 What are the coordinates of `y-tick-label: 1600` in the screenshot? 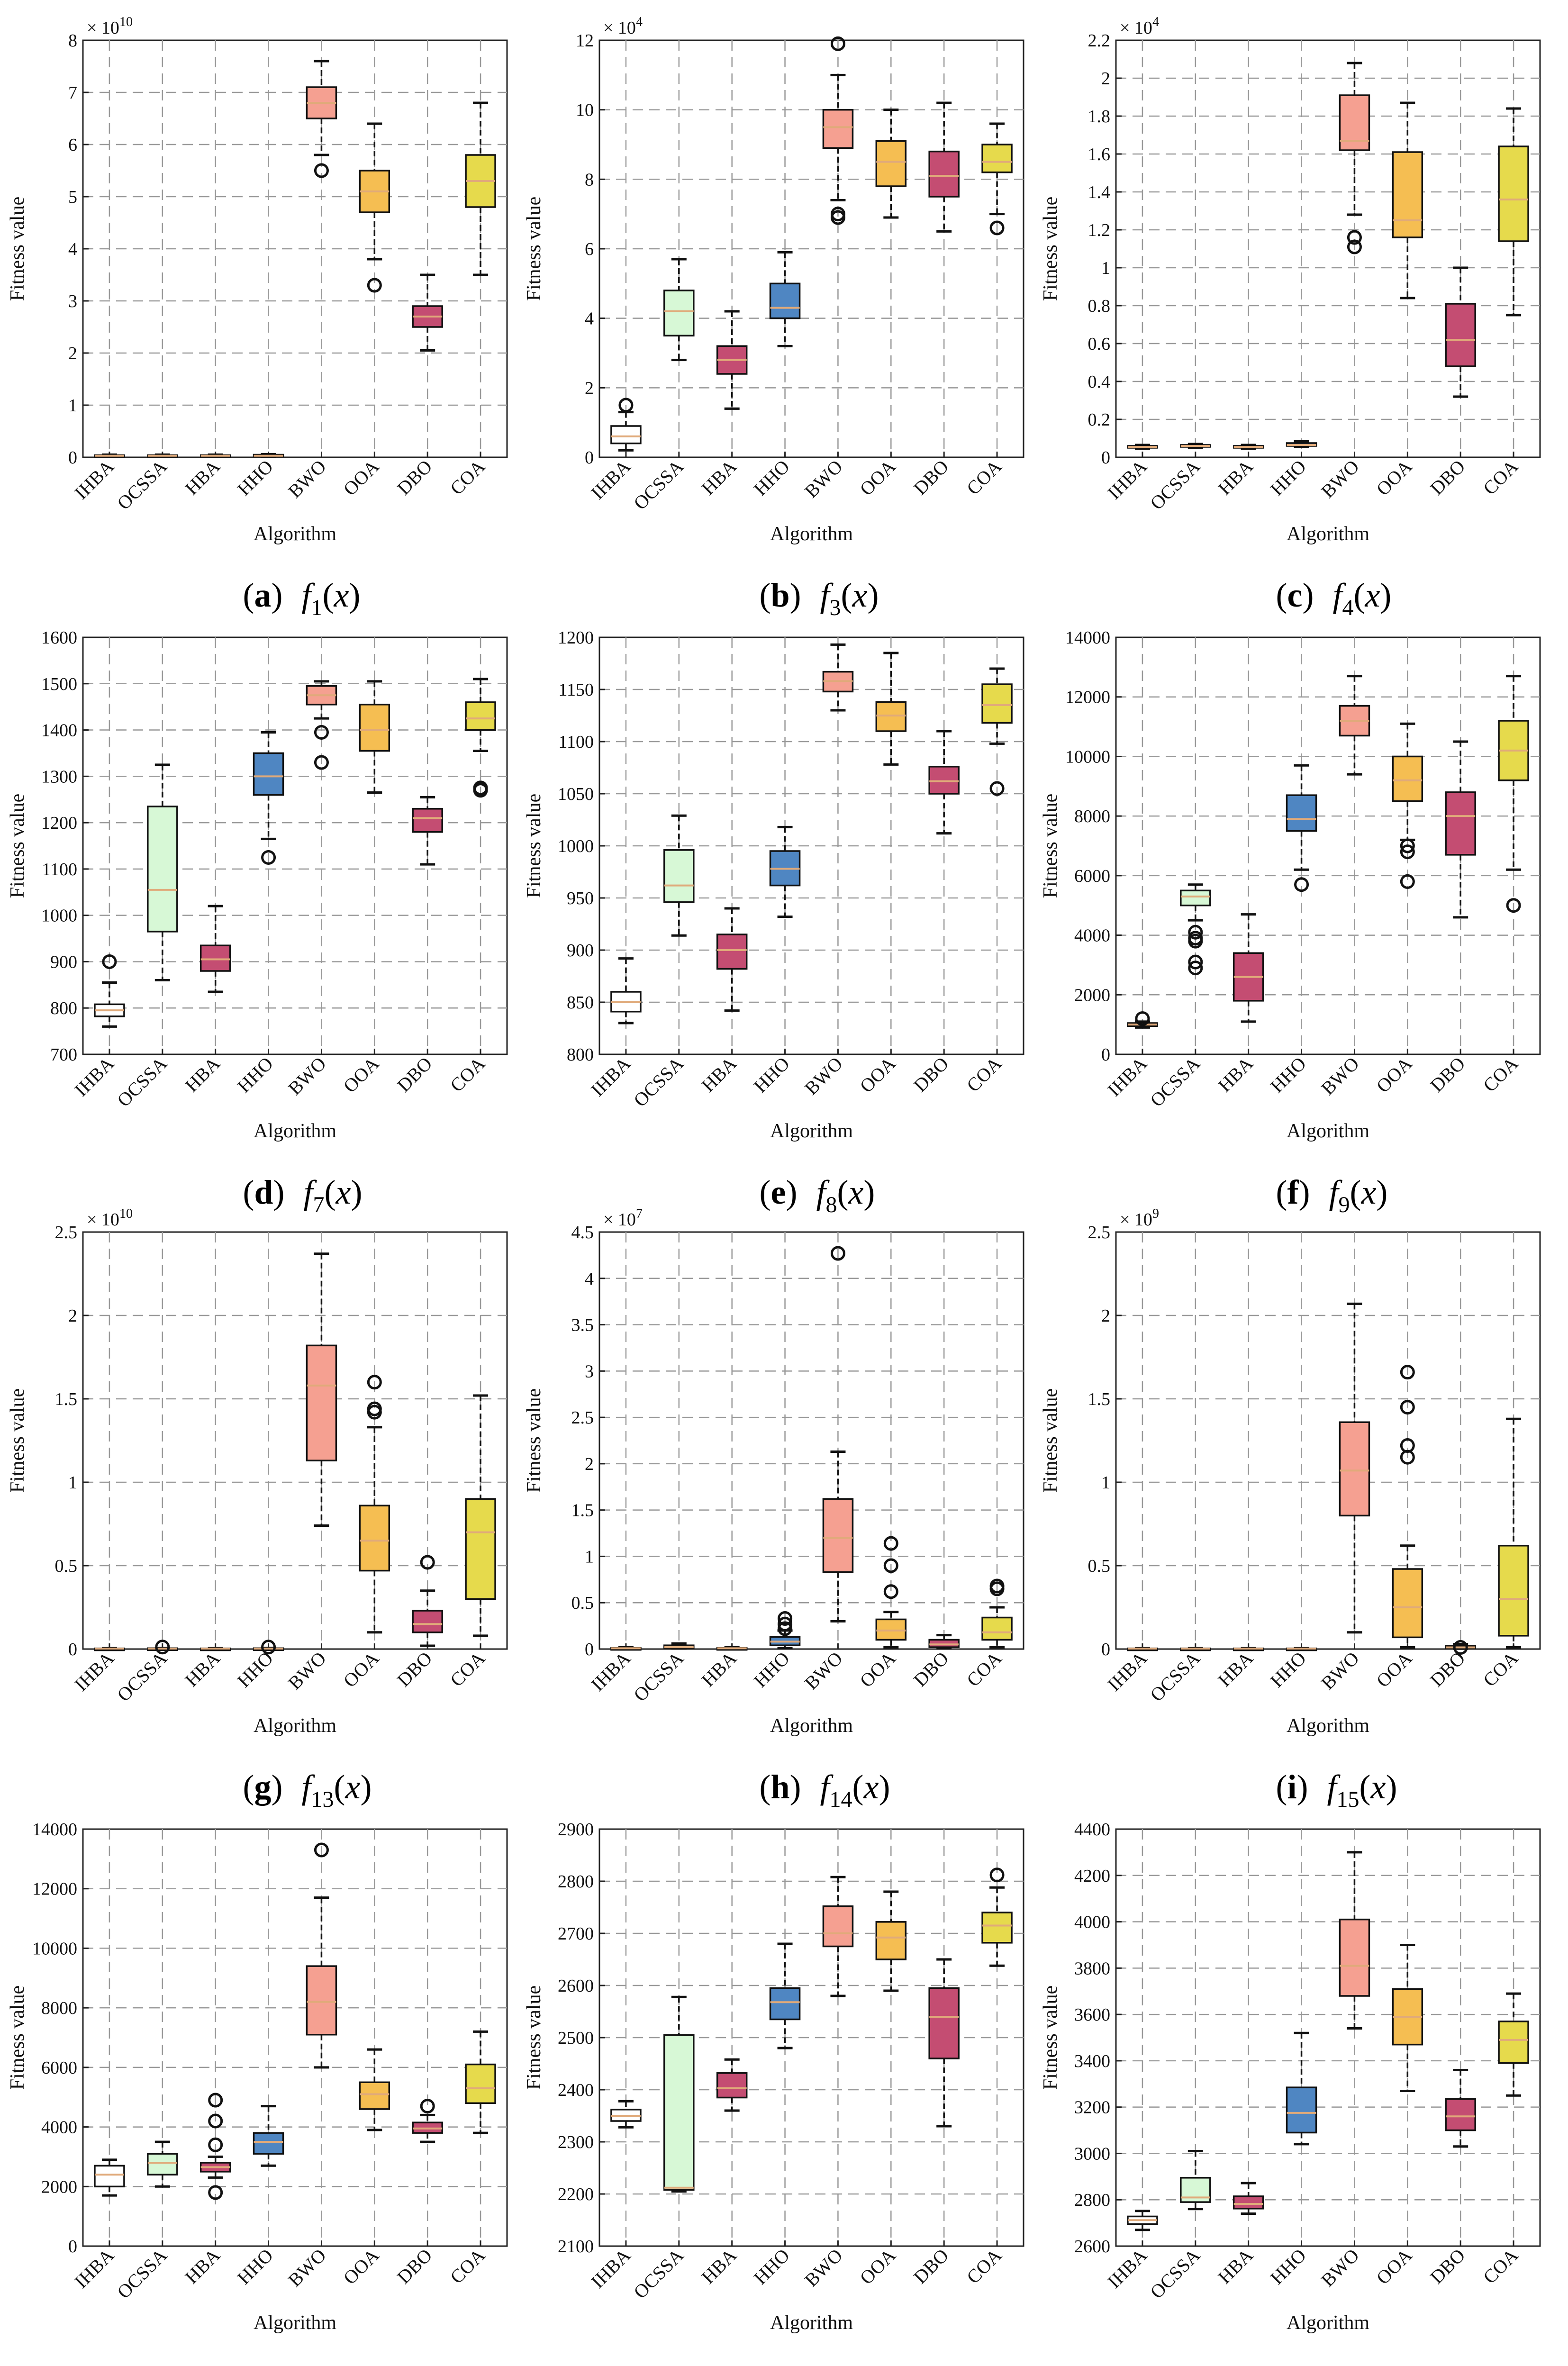 It's located at (59, 638).